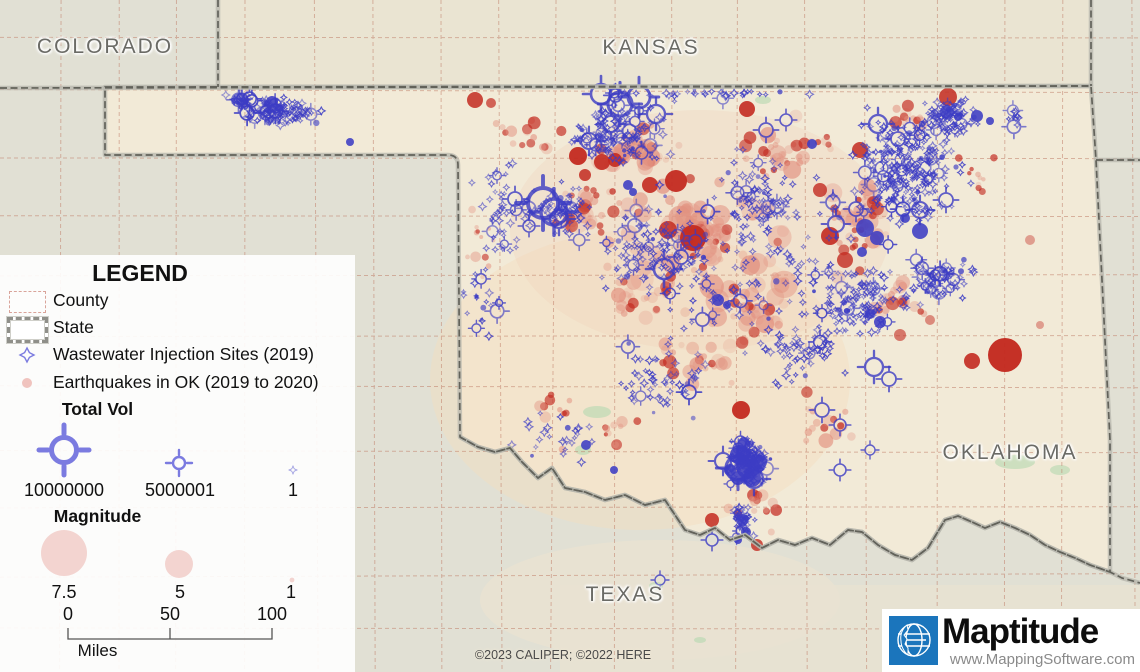 The height and width of the screenshot is (672, 1140). I want to click on magnitude-value-small: 1, so click(290, 592).